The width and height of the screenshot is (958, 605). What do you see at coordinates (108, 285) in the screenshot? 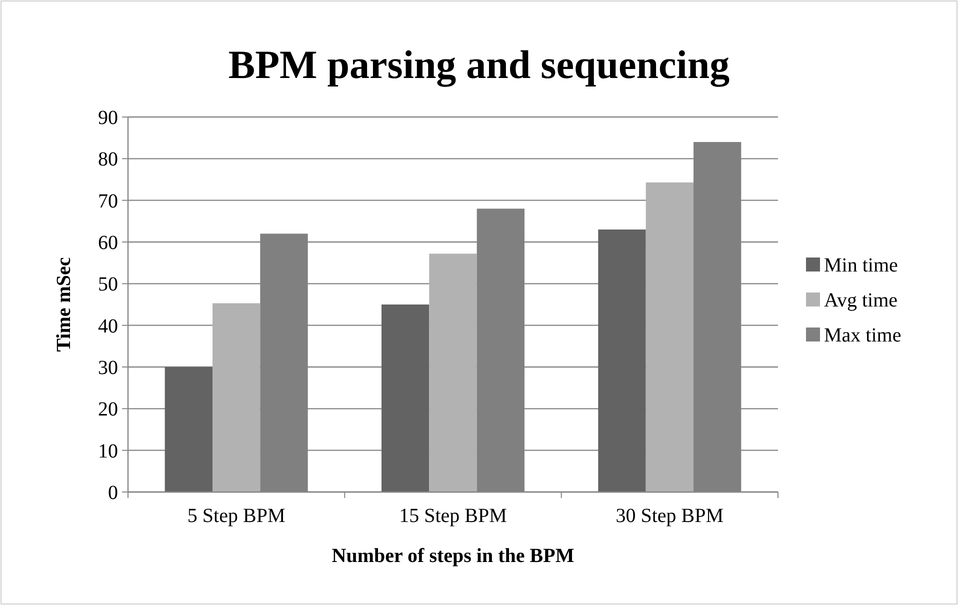
I see `y-tick-label: 50` at bounding box center [108, 285].